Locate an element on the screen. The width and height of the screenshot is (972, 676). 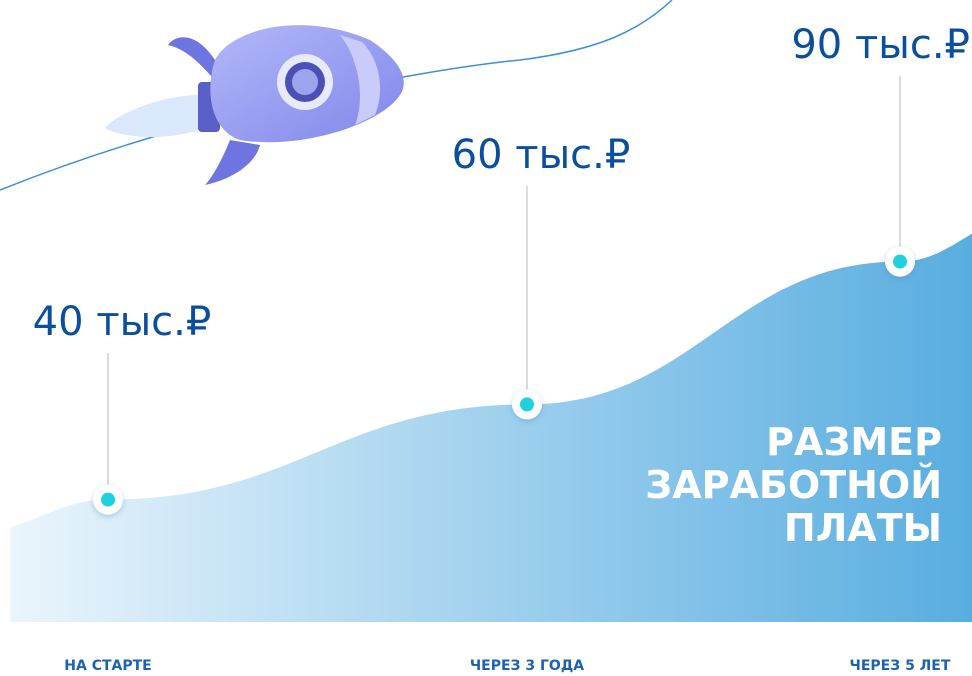
value-label: 90 тыс.₽ is located at coordinates (880, 45).